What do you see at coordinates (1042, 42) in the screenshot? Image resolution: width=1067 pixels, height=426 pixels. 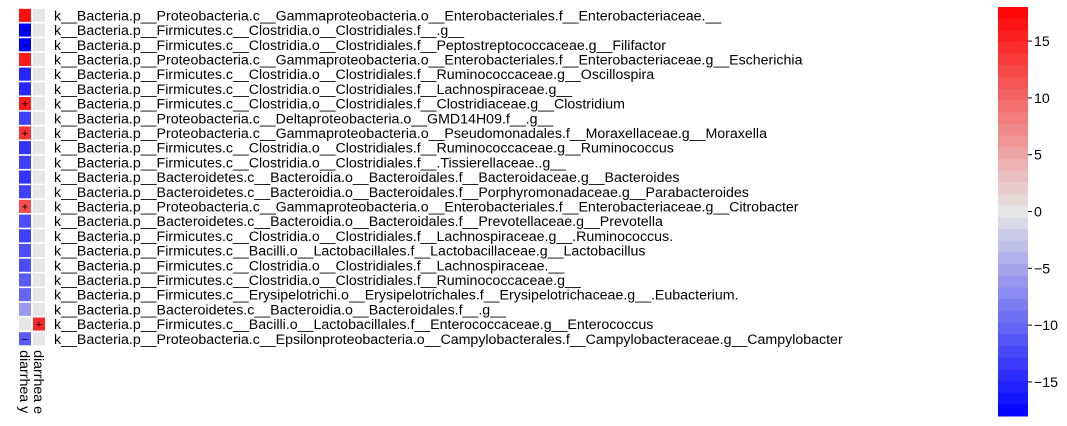 I see `colorbar-tick-label: 15` at bounding box center [1042, 42].